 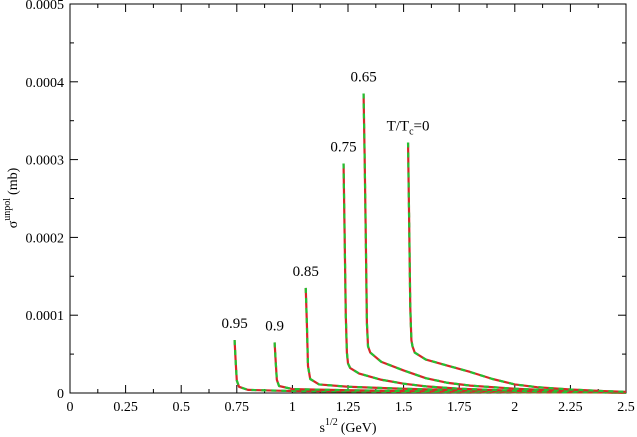 I want to click on curve-label-sub: c, so click(x=411, y=131).